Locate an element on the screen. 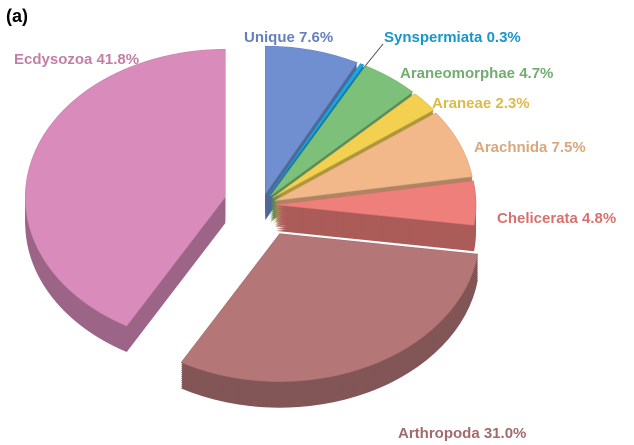 The height and width of the screenshot is (445, 634). category-name: Synspermiata is located at coordinates (433, 37).